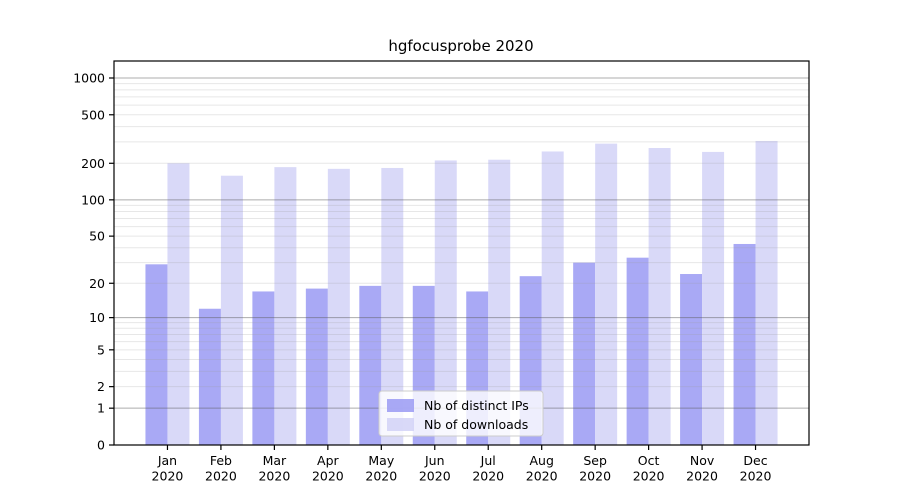  Describe the element at coordinates (584, 353) in the screenshot. I see `bar-distinct-ips-sep` at that location.